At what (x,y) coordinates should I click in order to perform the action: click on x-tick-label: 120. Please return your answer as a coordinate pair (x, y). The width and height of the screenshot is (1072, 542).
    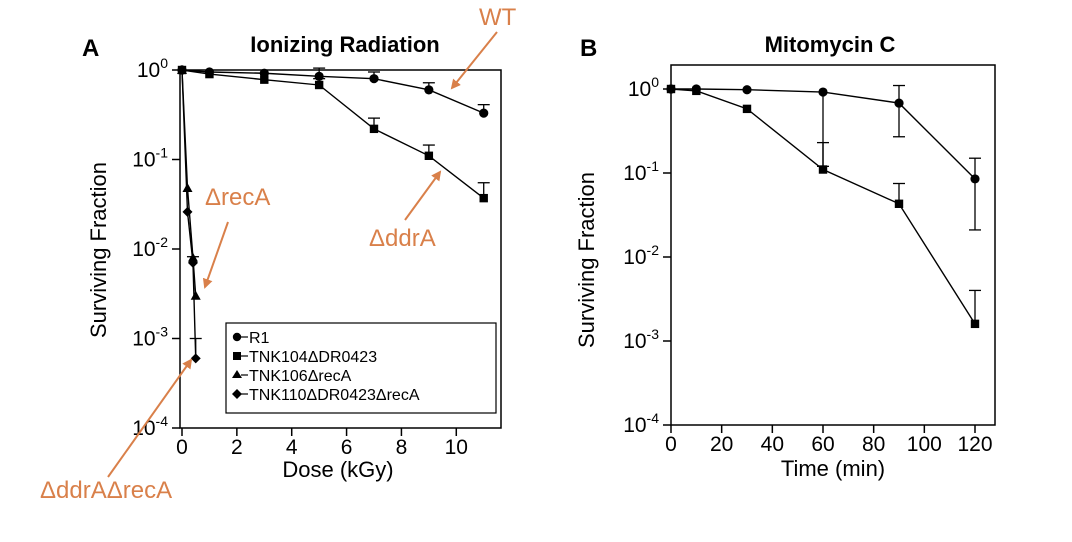
    Looking at the image, I should click on (974, 444).